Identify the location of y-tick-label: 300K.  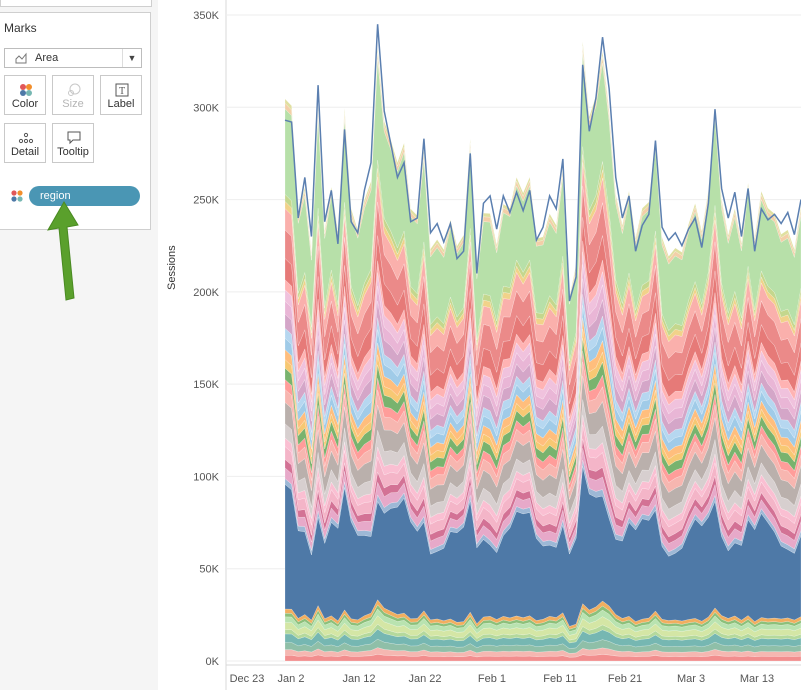
(206, 108).